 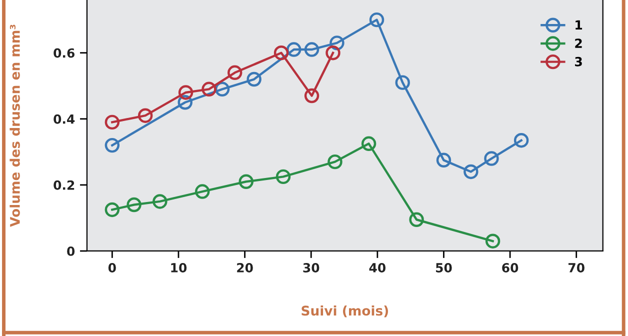 I want to click on x-tick-label: 20, so click(x=245, y=267).